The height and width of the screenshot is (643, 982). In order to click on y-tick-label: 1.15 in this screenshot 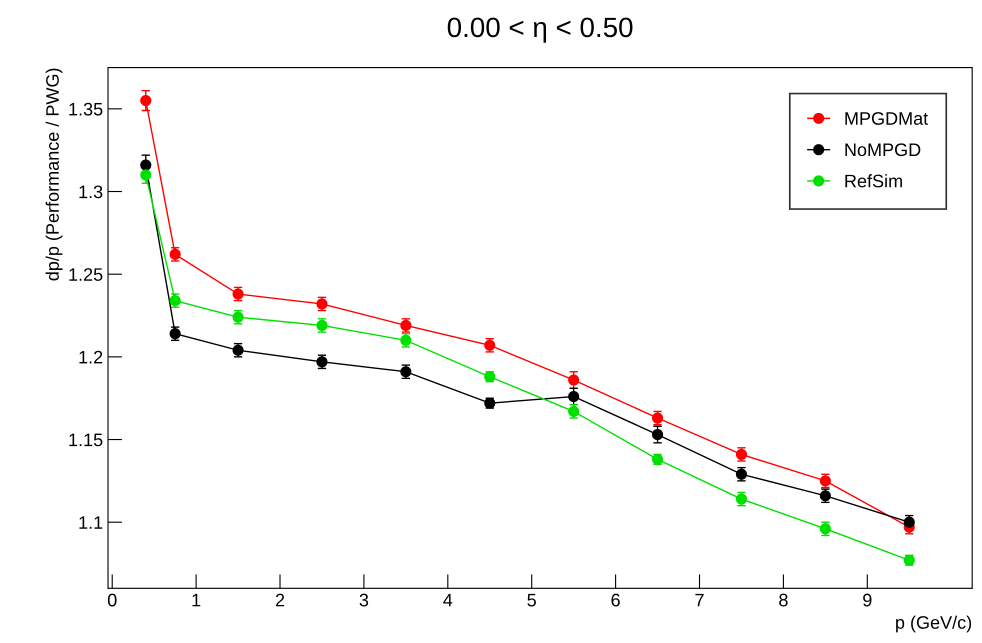, I will do `click(85, 440)`.